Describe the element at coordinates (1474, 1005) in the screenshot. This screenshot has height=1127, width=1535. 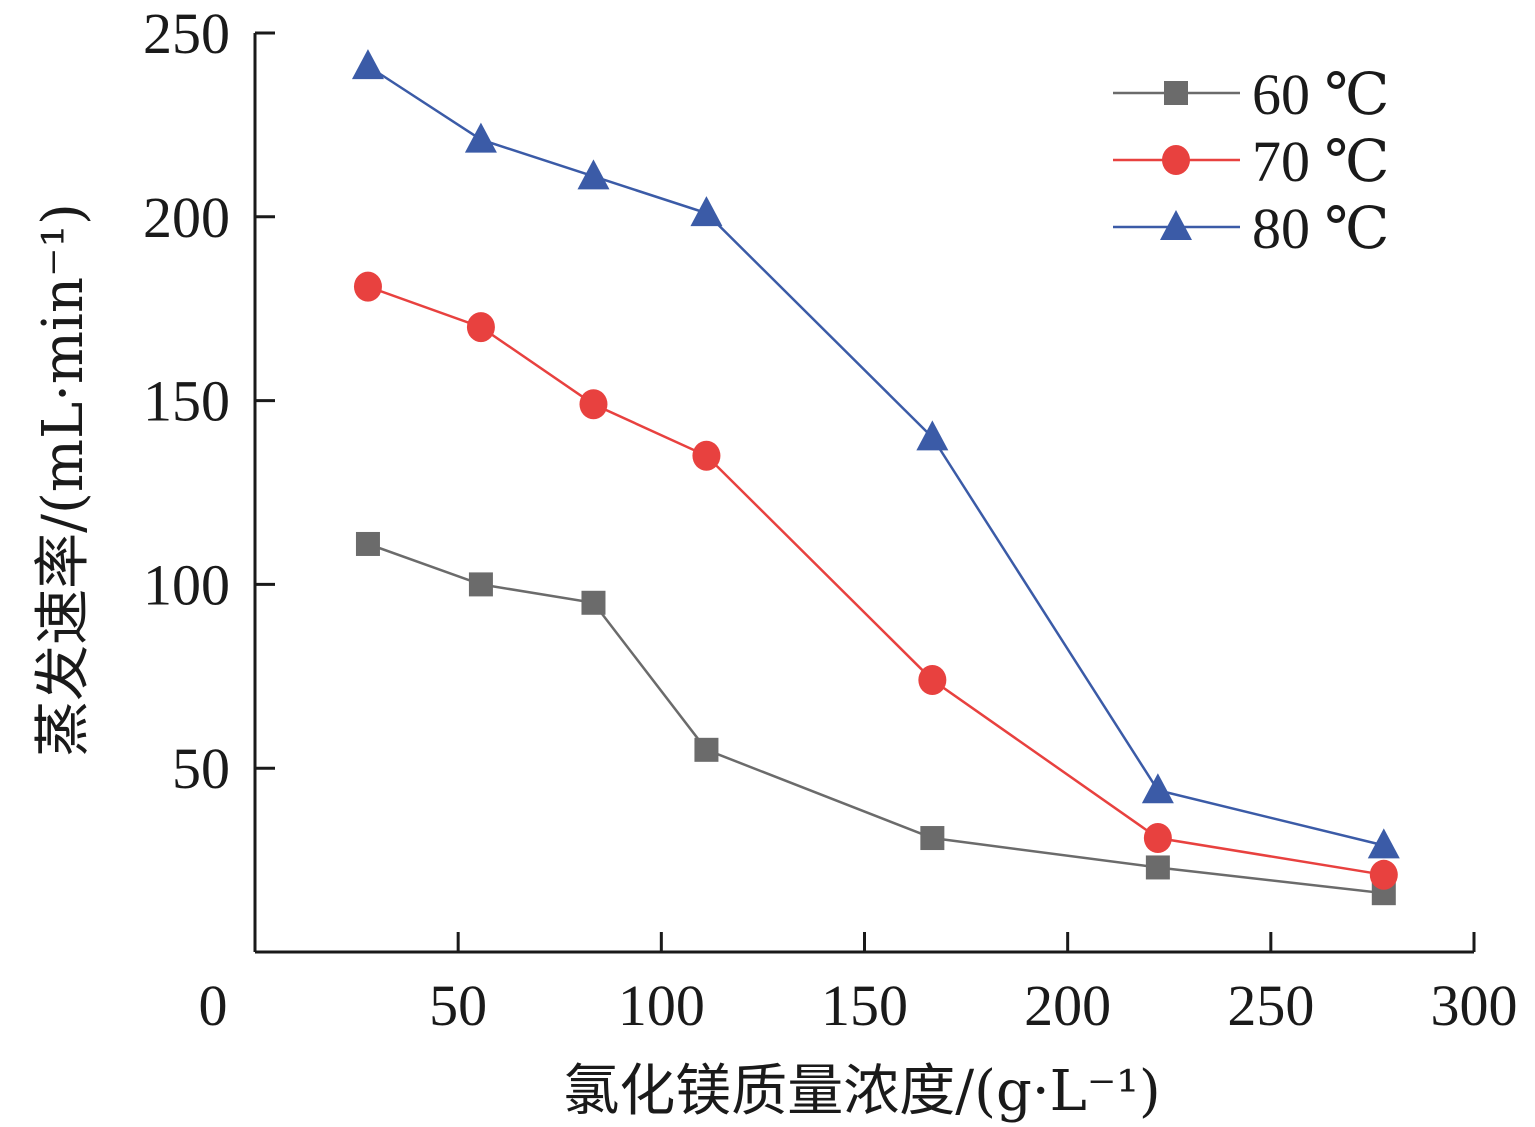
I see `x-tick-label: 300` at that location.